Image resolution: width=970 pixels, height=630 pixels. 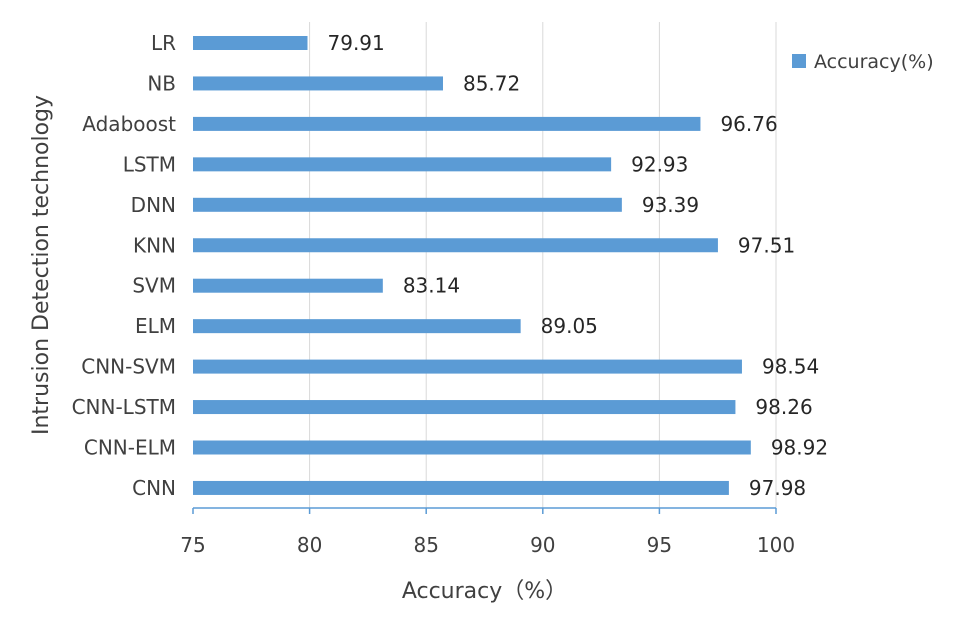 What do you see at coordinates (356, 43) in the screenshot?
I see `data-label: 79.91` at bounding box center [356, 43].